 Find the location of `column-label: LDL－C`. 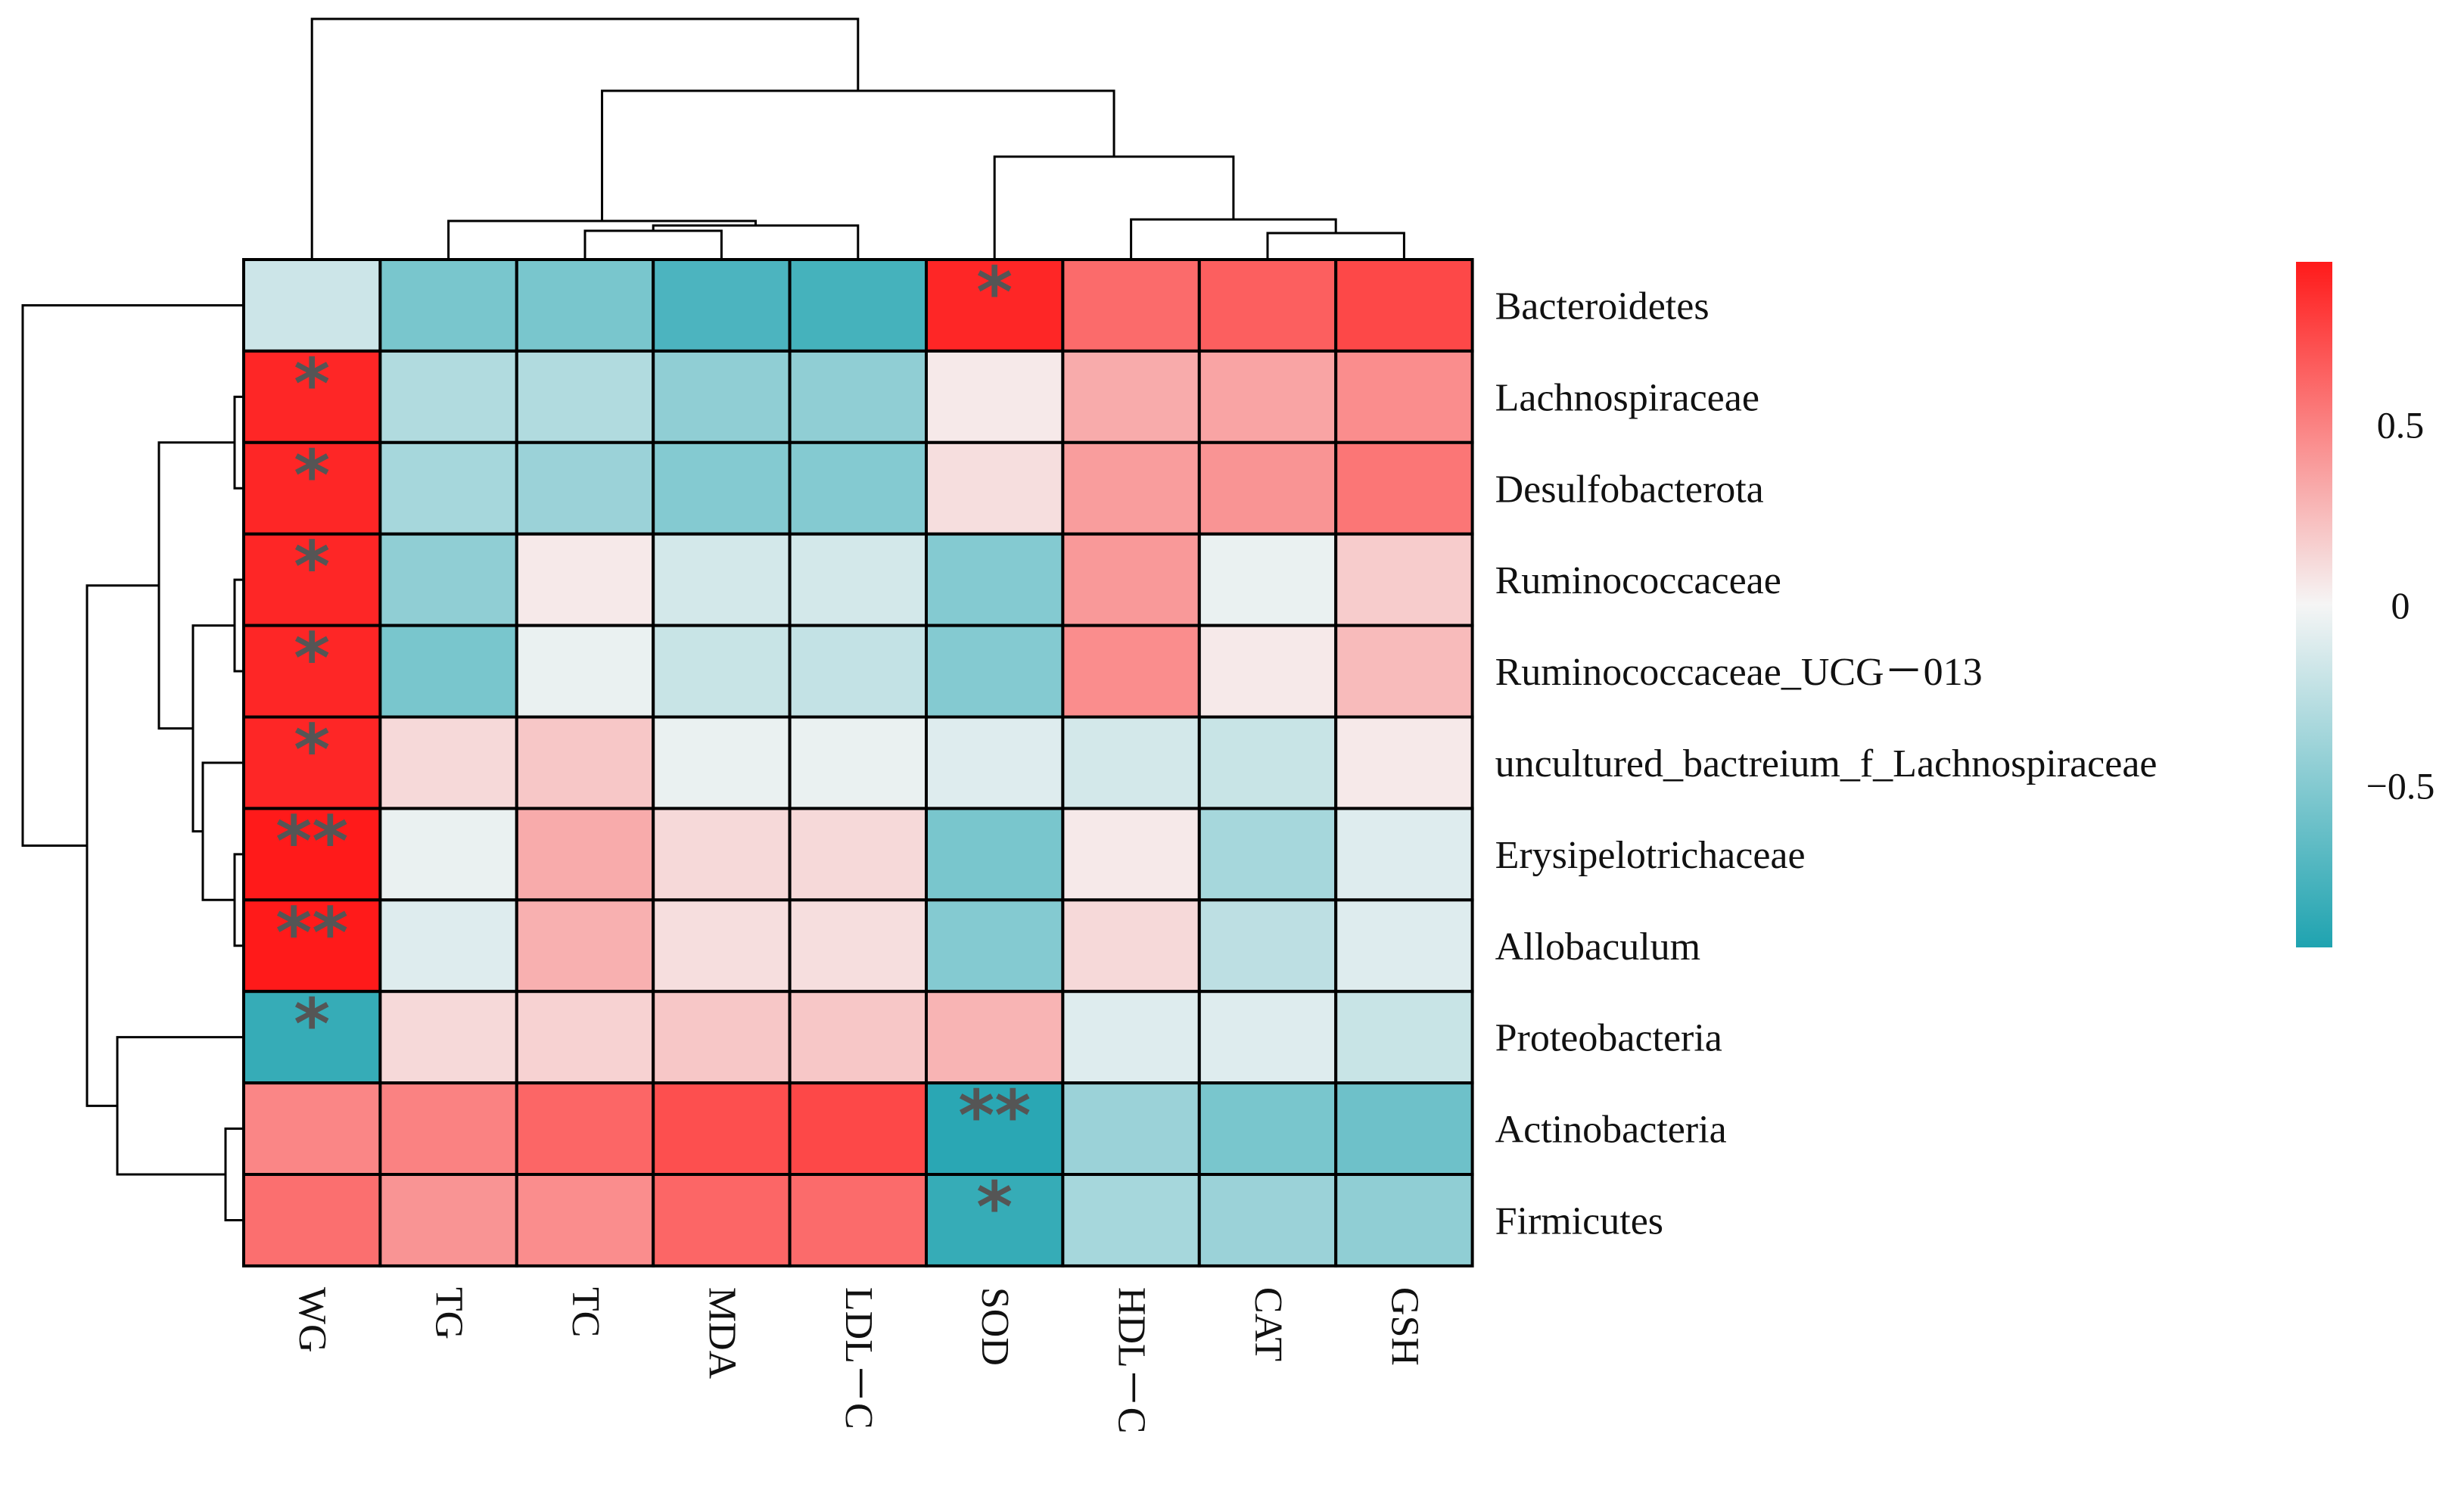

column-label: LDL－C is located at coordinates (858, 1358).